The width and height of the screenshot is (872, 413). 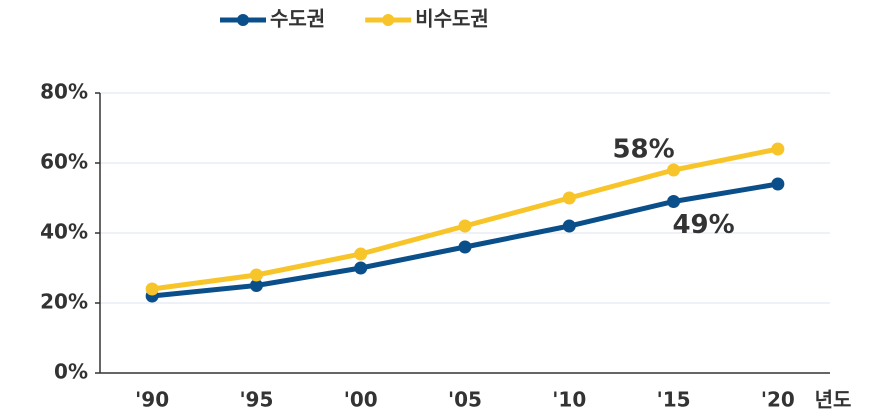 I want to click on y-tick-label: 40%, so click(x=64, y=232).